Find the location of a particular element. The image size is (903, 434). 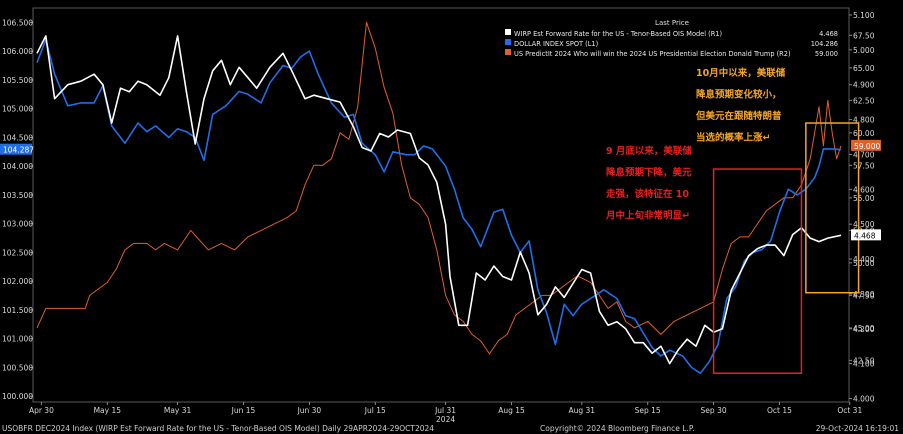

left-axis-tick-label: 103.500 is located at coordinates (17, 195).